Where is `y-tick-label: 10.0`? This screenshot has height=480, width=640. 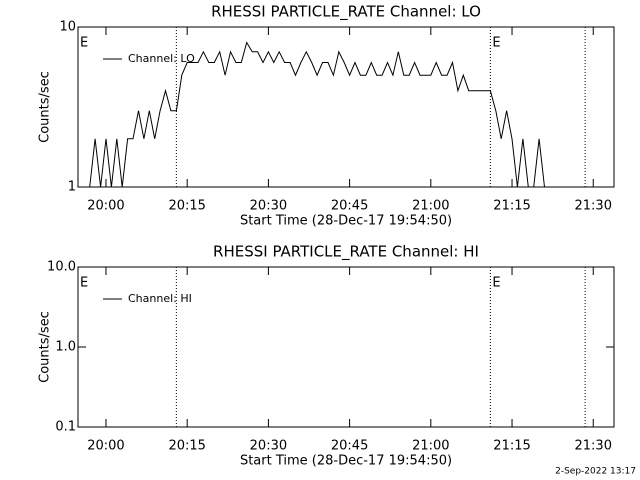 y-tick-label: 10.0 is located at coordinates (61, 267).